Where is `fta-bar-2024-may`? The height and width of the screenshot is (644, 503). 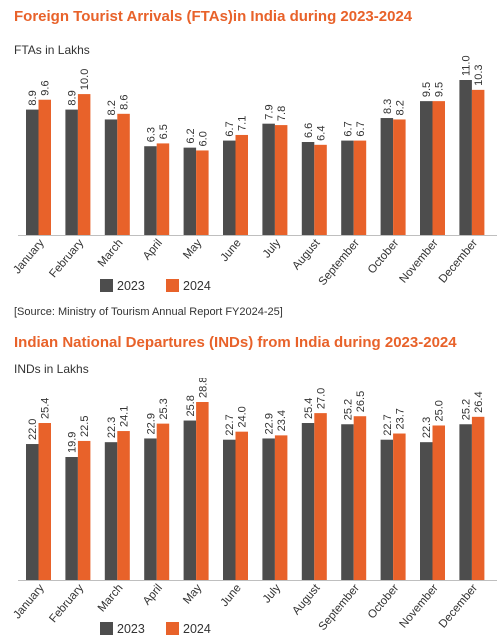
fta-bar-2024-may is located at coordinates (202, 192).